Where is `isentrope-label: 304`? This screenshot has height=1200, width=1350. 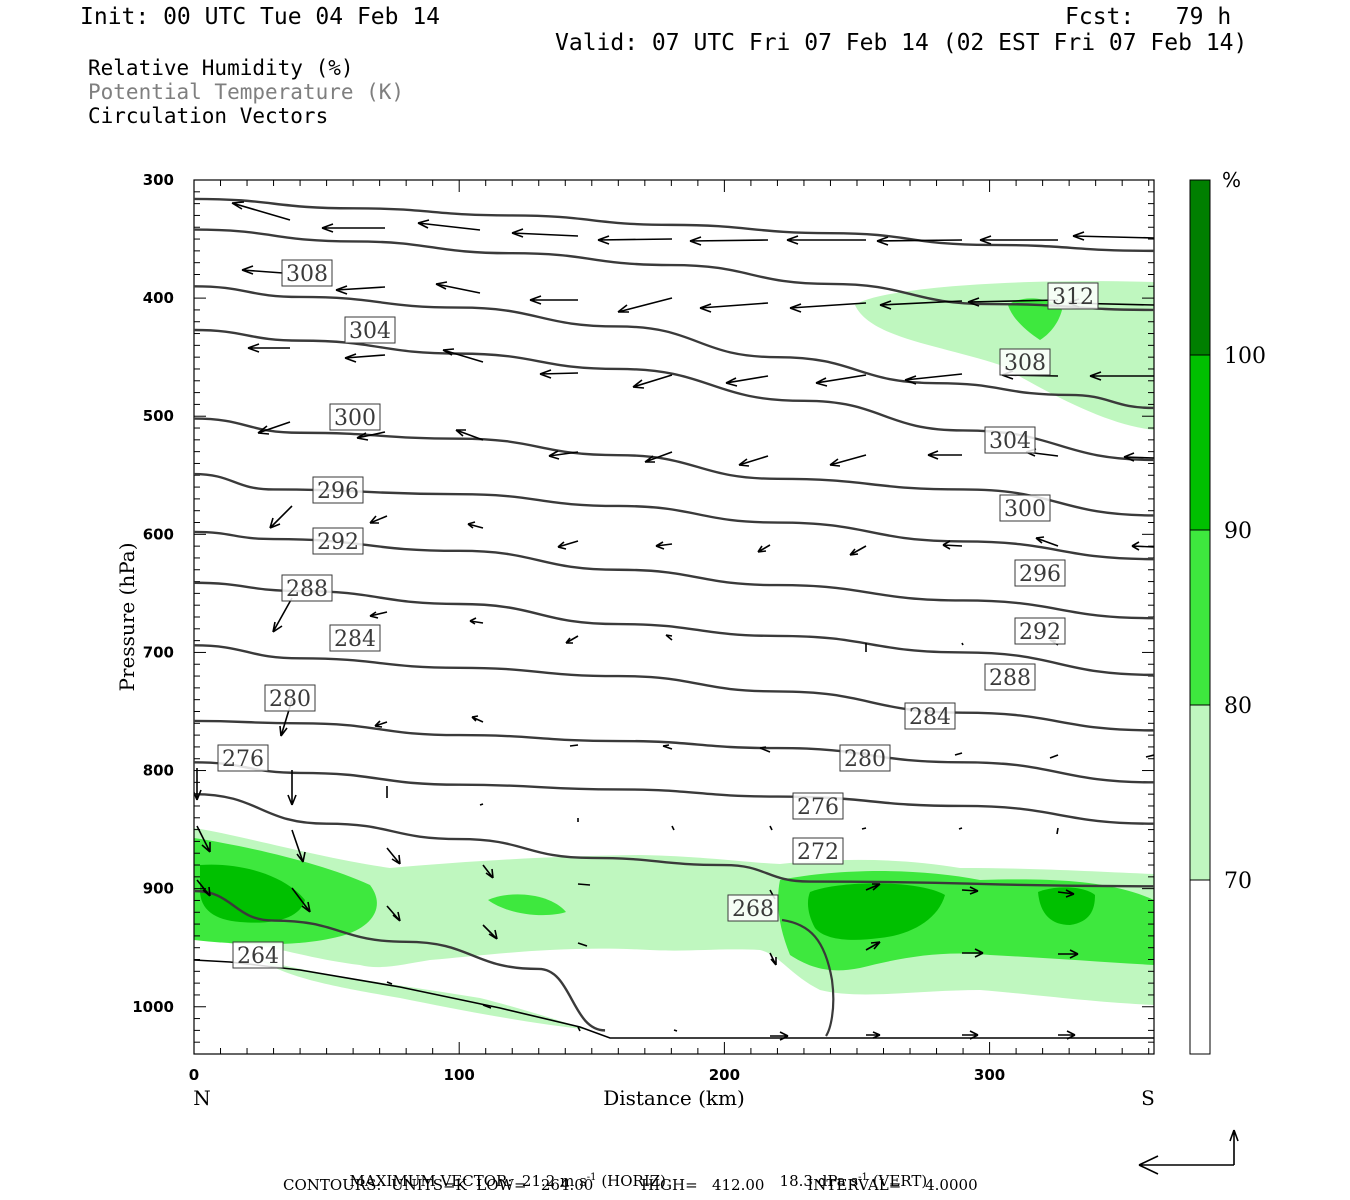 isentrope-label: 304 is located at coordinates (1010, 441).